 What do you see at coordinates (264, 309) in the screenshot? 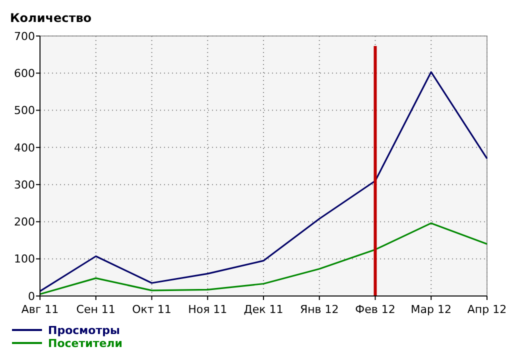
I see `x-tick-label: Дек 11` at bounding box center [264, 309].